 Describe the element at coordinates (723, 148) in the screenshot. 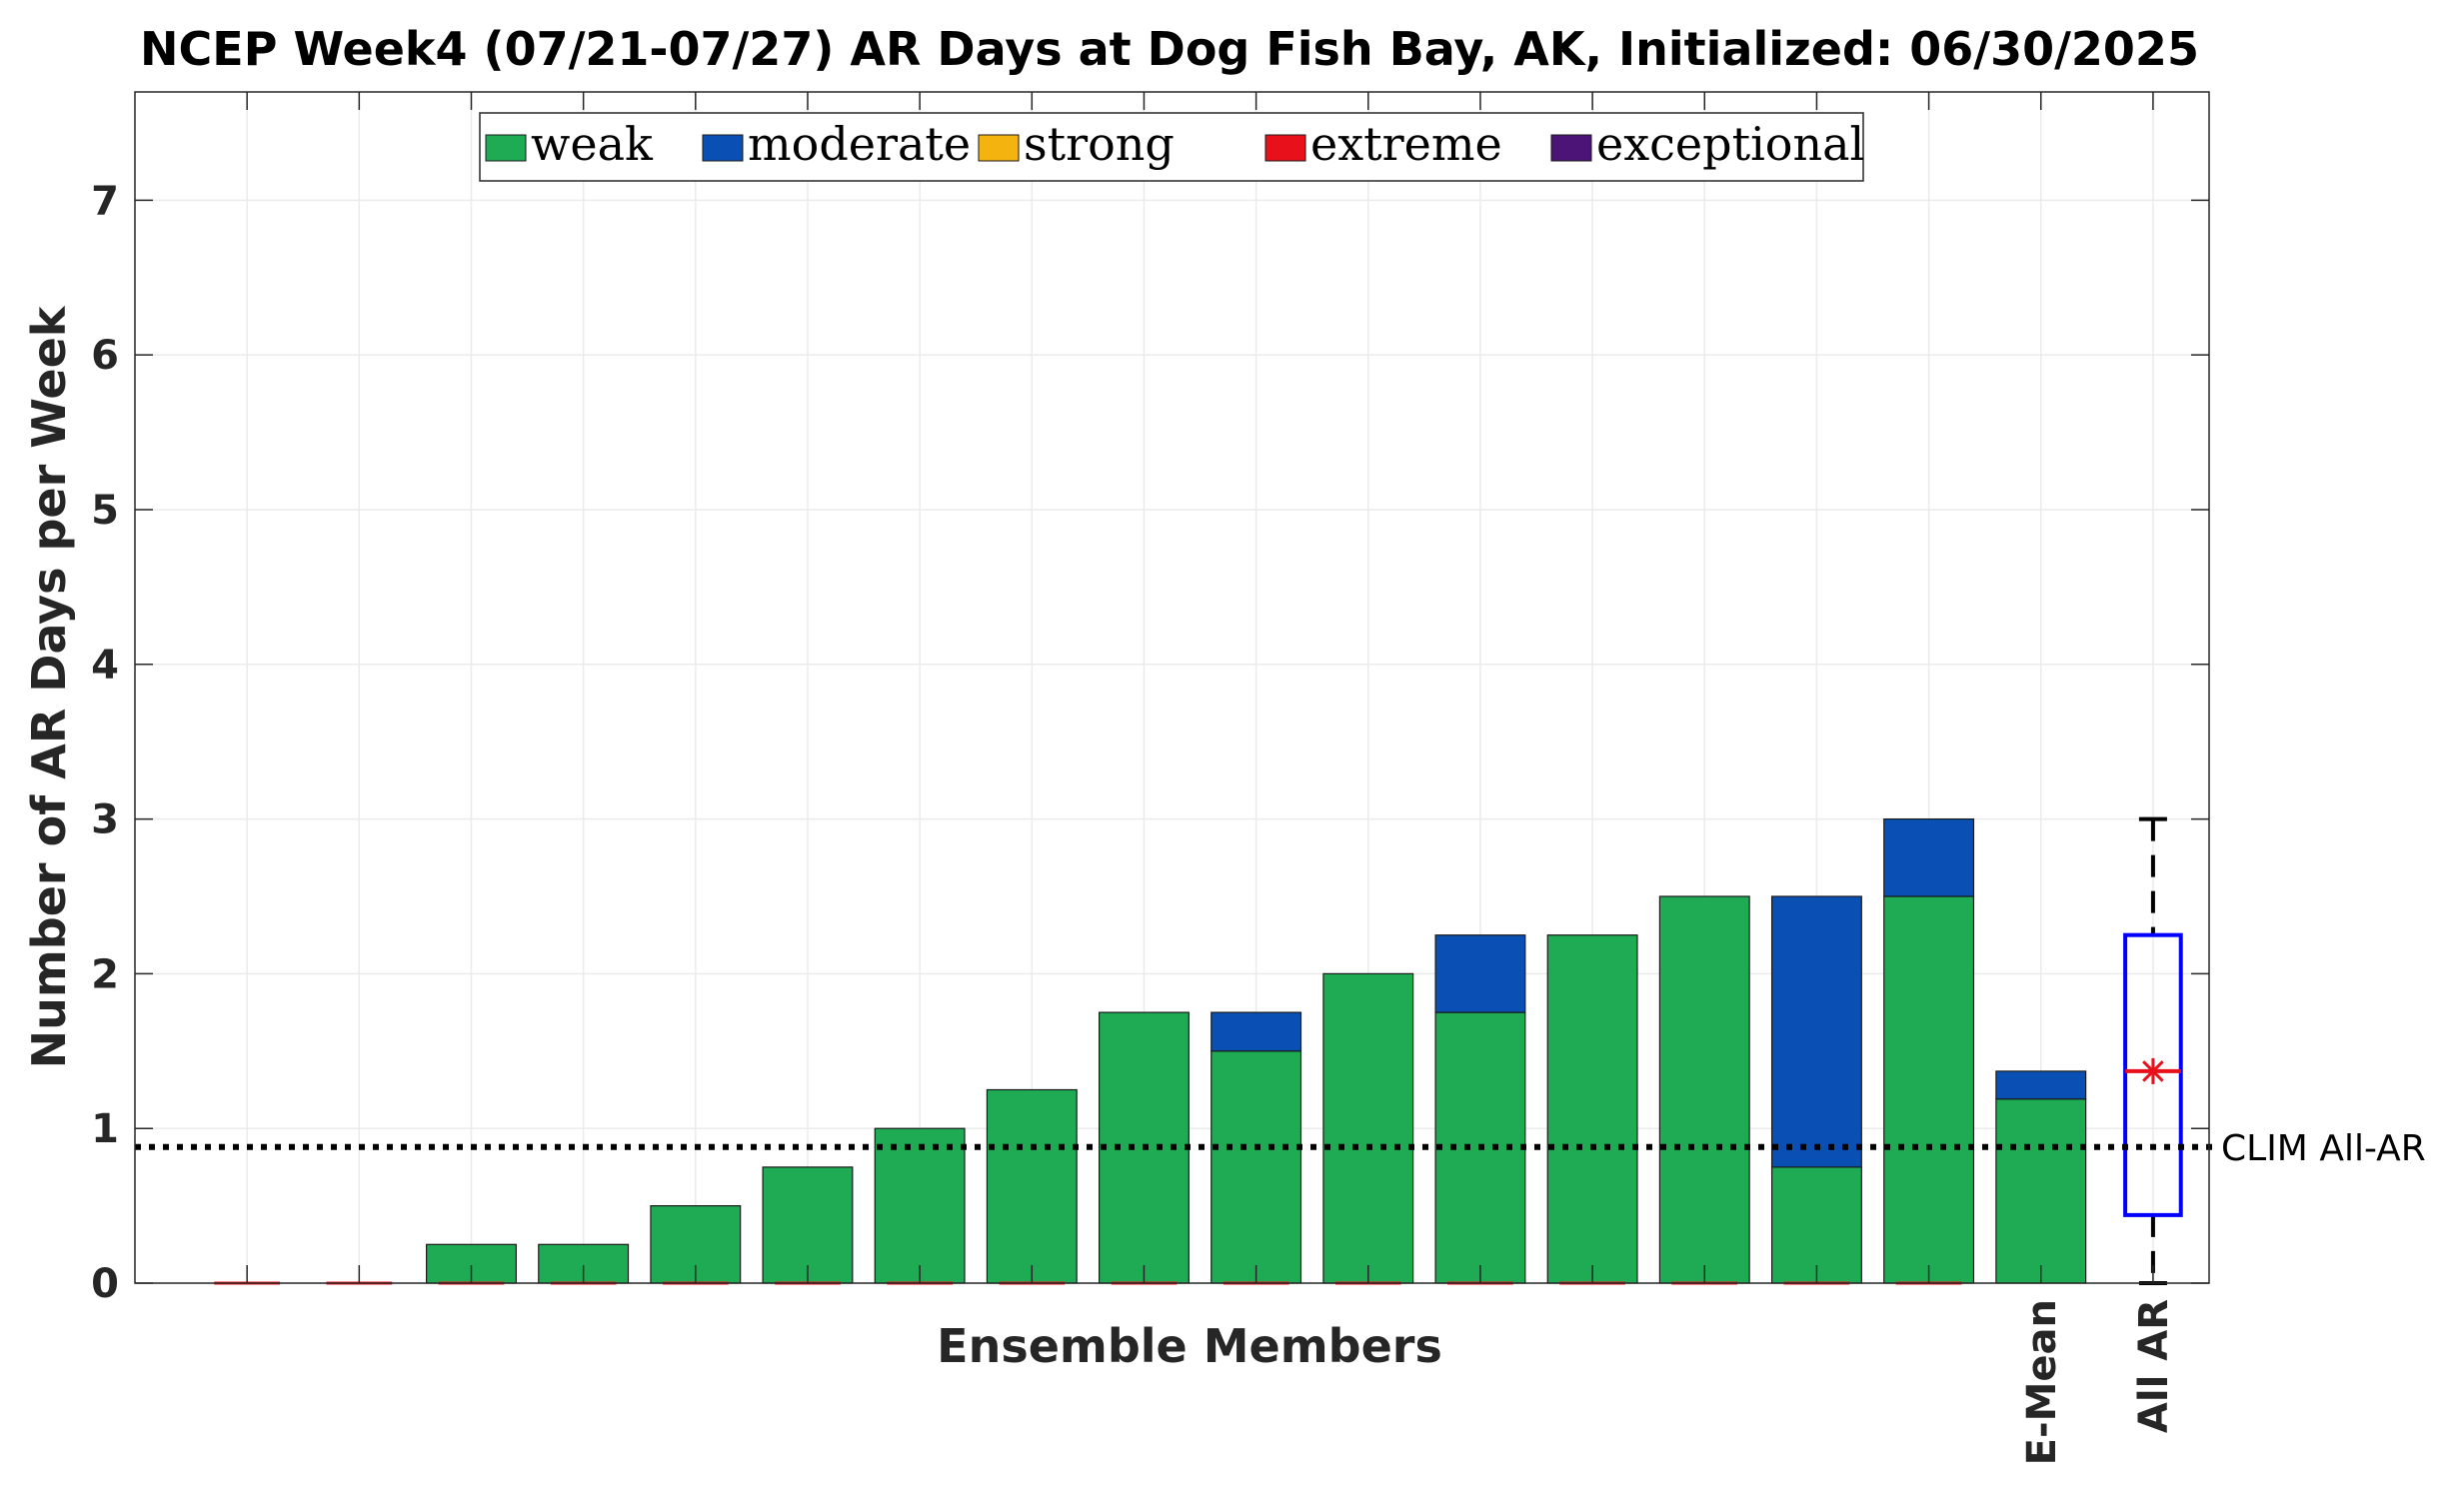

I see `legend-swatch-moderate` at that location.